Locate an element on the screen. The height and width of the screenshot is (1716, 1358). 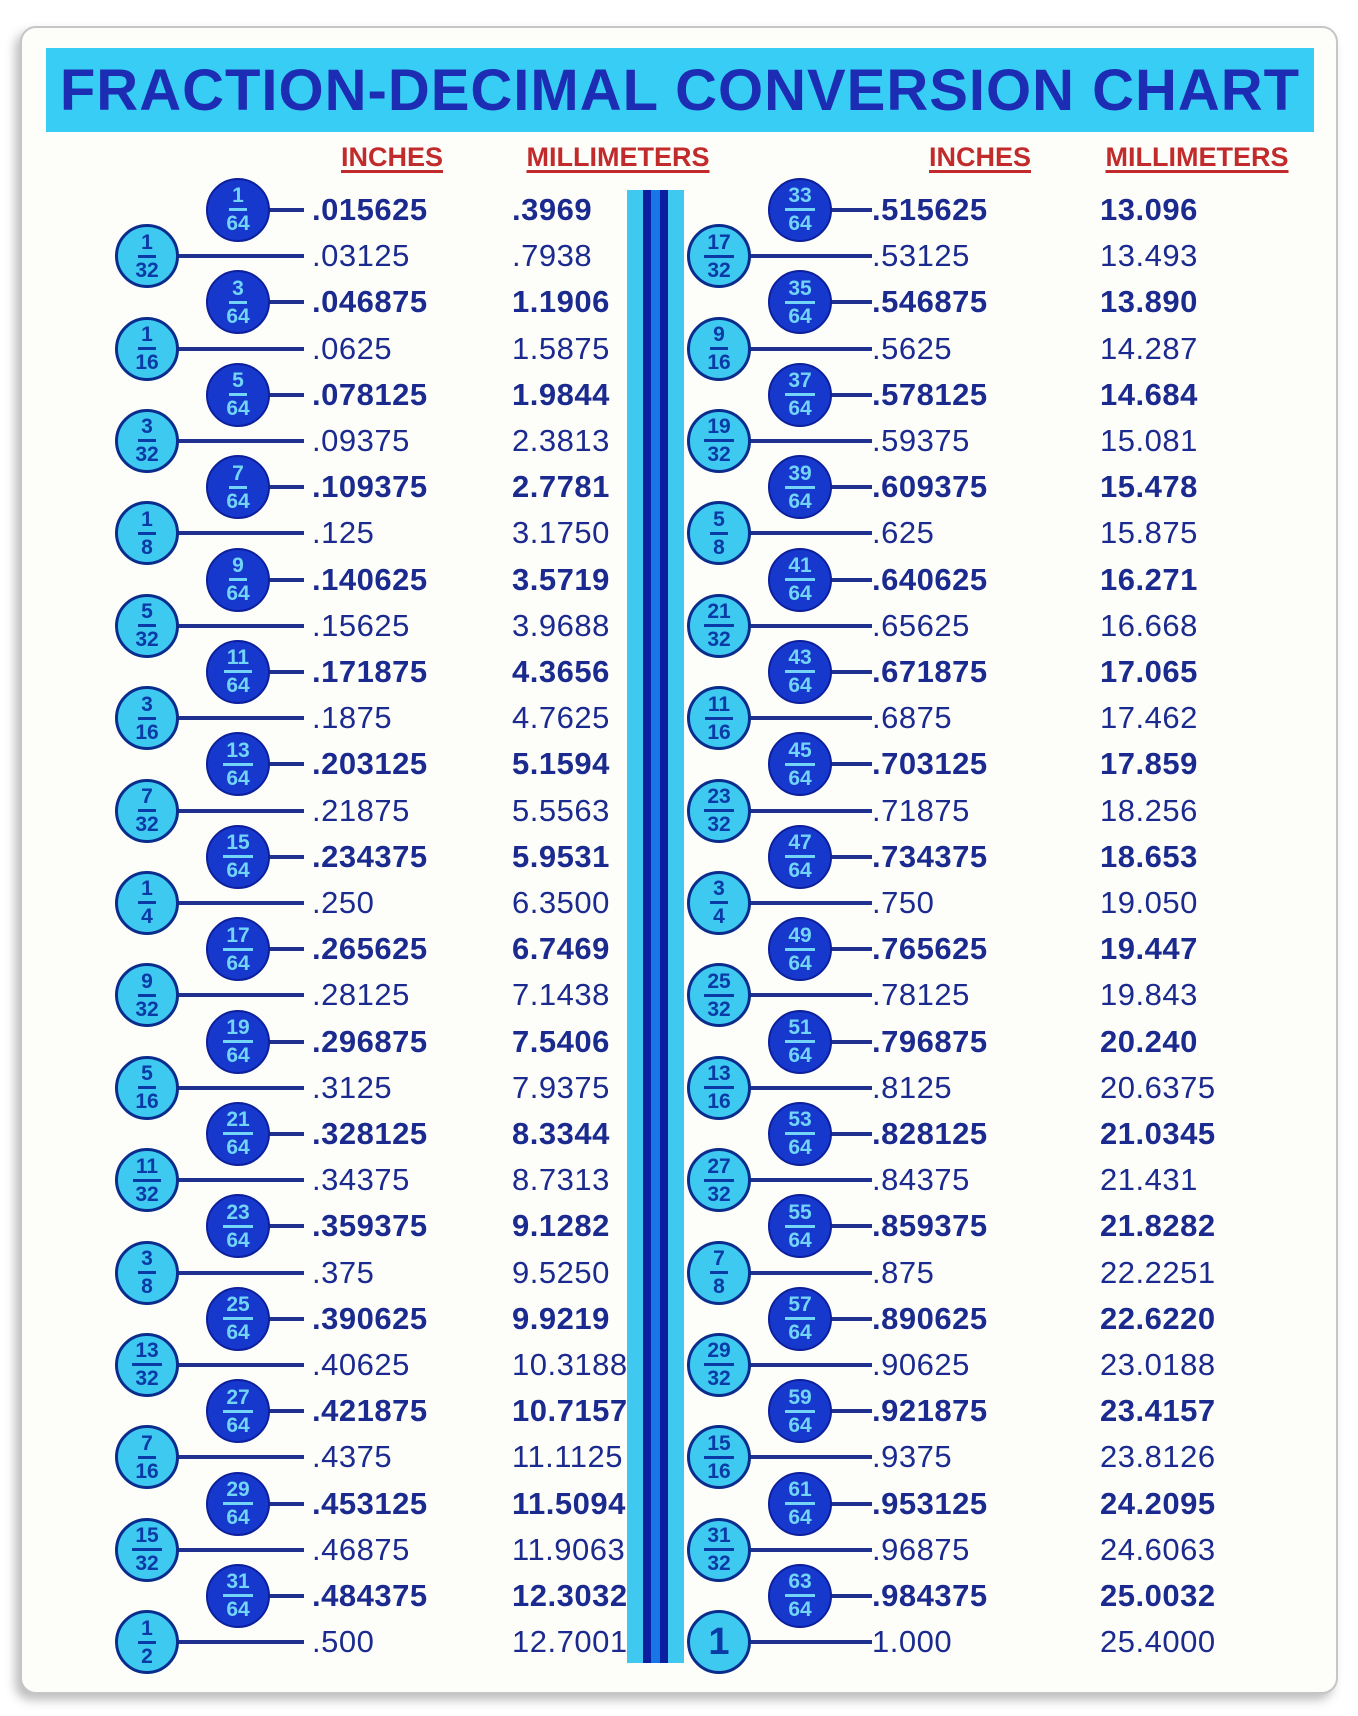
fraction-badge: 7 64 is located at coordinates (238, 487).